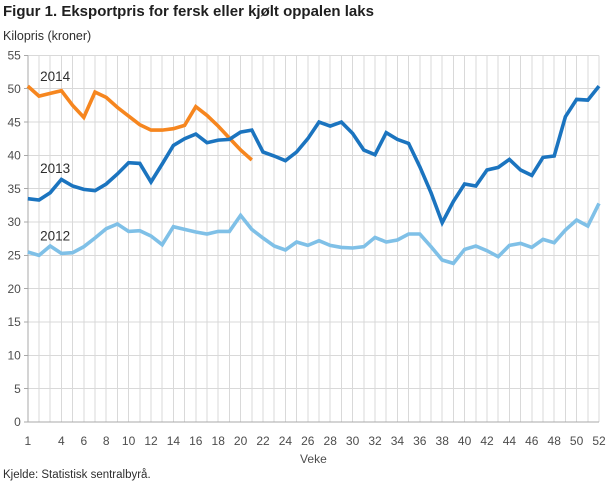 This screenshot has height=488, width=610. I want to click on x-tick-label: 10, so click(129, 441).